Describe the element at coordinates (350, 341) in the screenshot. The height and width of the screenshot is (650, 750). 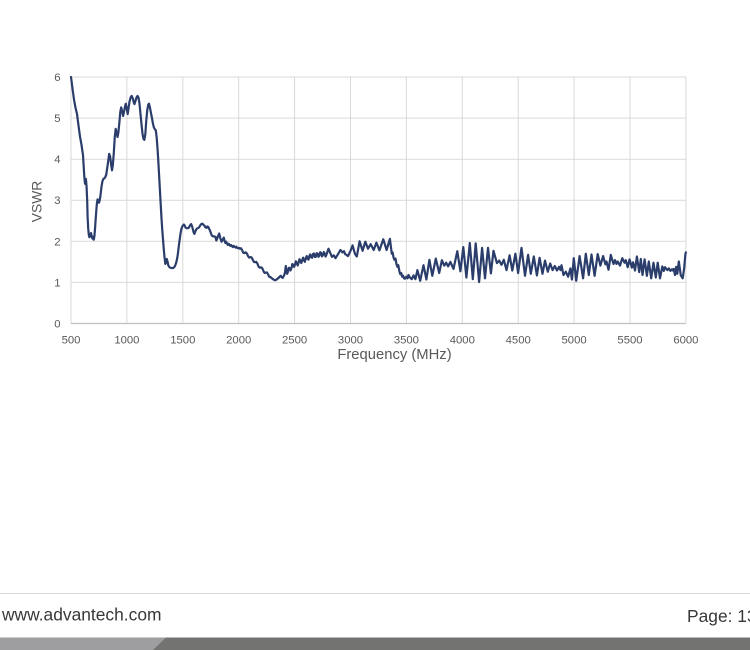
I see `svg-text: 3000` at that location.